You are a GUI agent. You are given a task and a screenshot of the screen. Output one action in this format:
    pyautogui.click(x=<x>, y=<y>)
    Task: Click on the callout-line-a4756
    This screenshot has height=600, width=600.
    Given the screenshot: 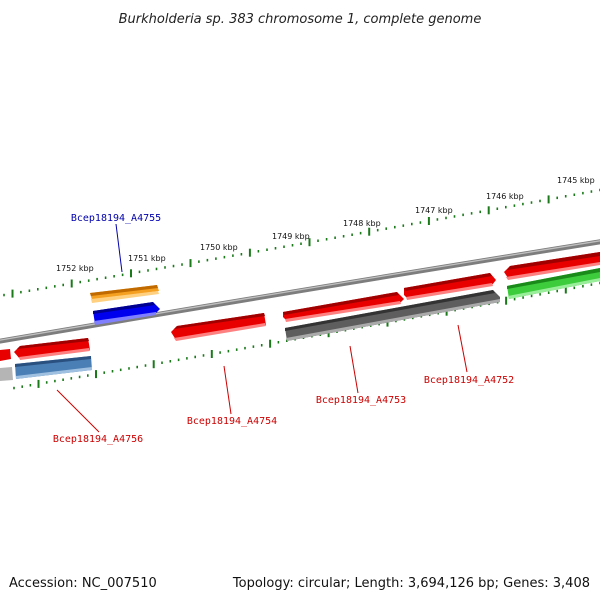 What is the action you would take?
    pyautogui.click(x=78, y=411)
    